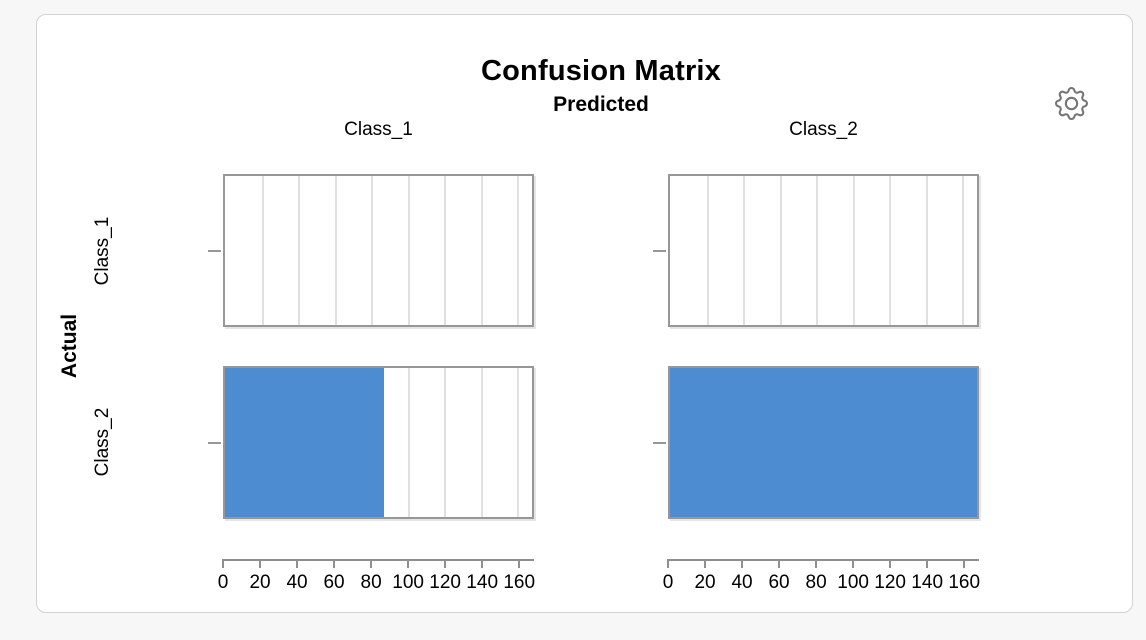 This screenshot has width=1146, height=640. What do you see at coordinates (69, 346) in the screenshot?
I see `y-axis-title: Actual` at bounding box center [69, 346].